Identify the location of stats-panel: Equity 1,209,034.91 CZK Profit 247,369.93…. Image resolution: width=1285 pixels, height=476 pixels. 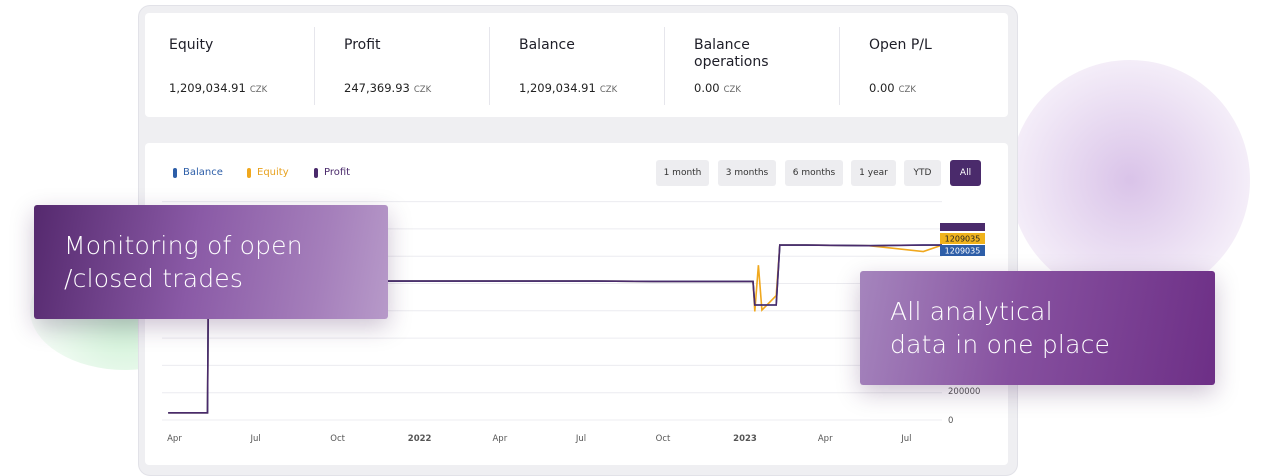
(576, 65).